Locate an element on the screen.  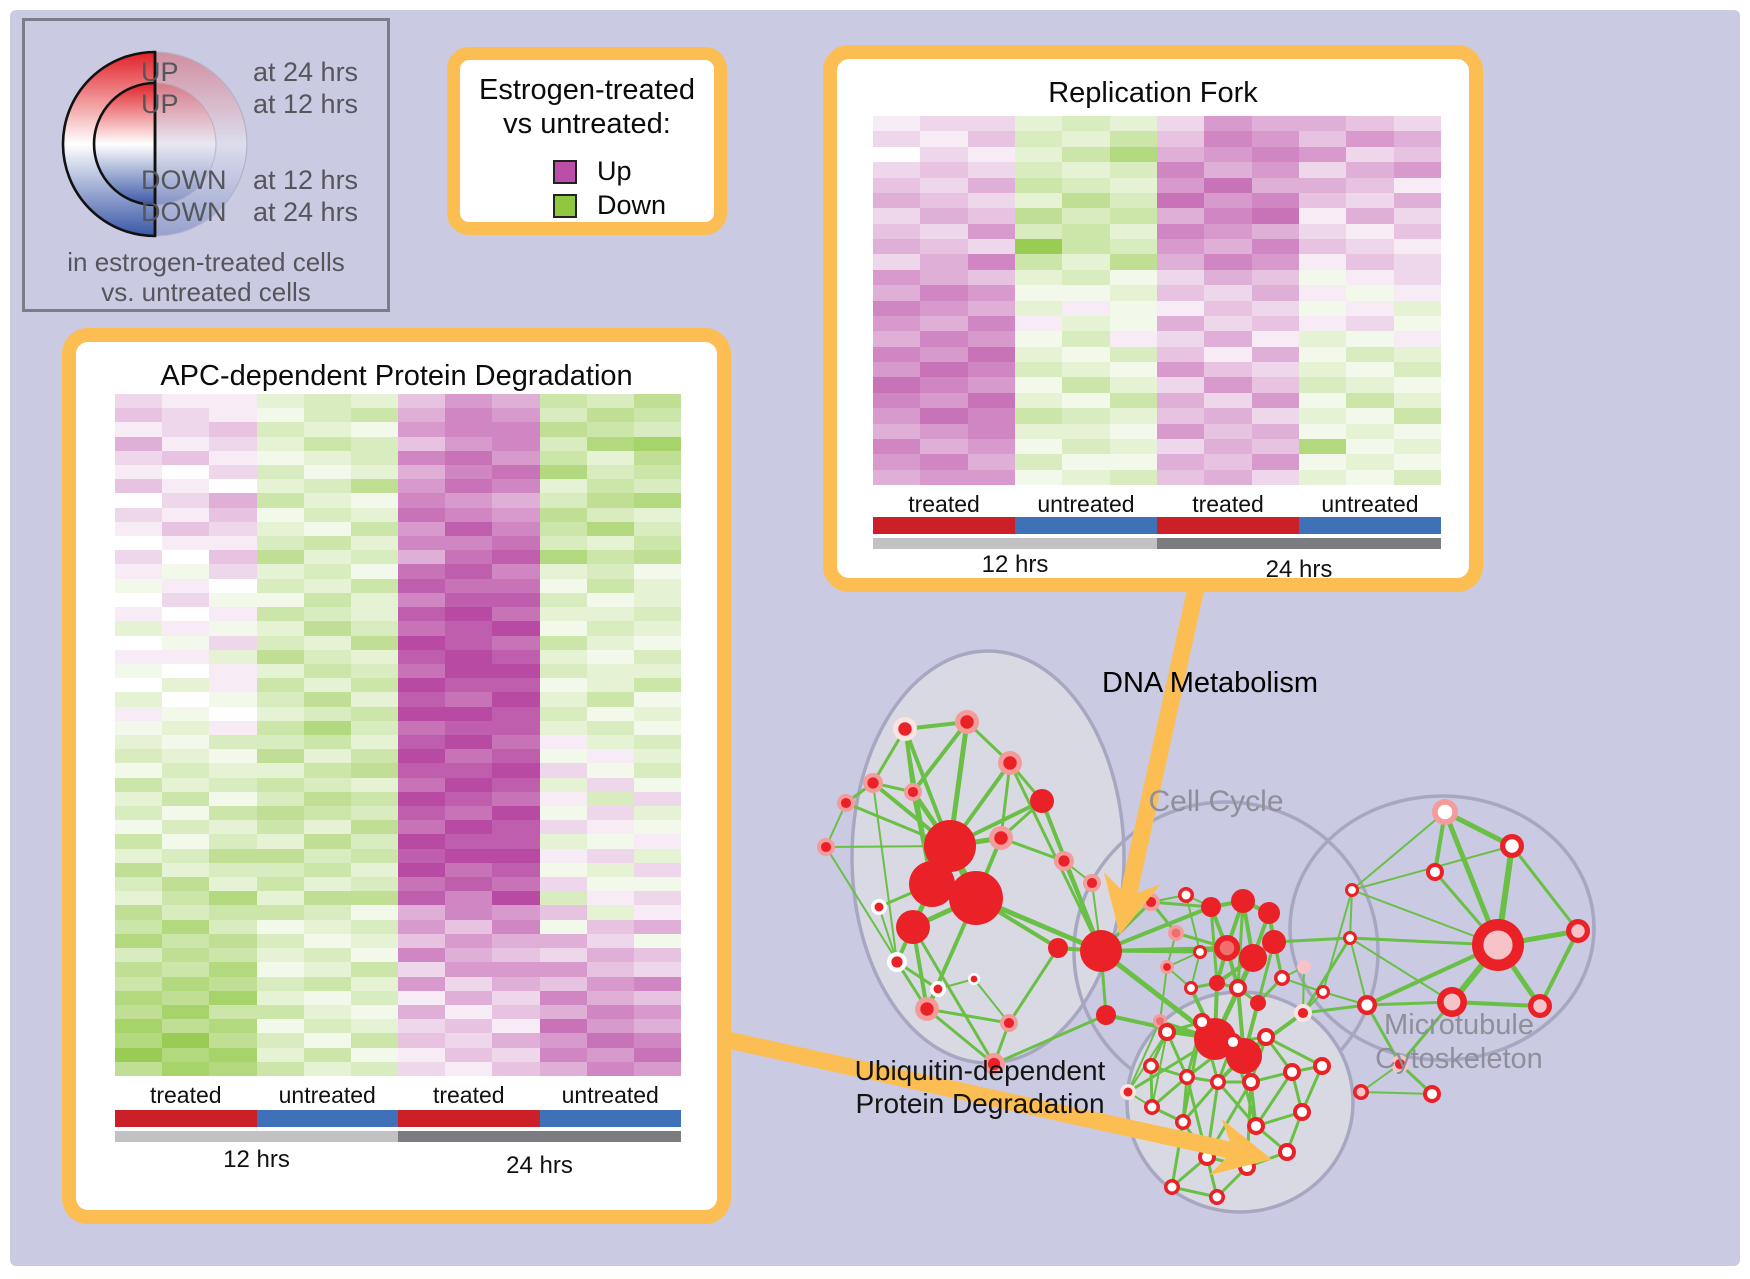
condition-label: treated is located at coordinates (185, 1095).